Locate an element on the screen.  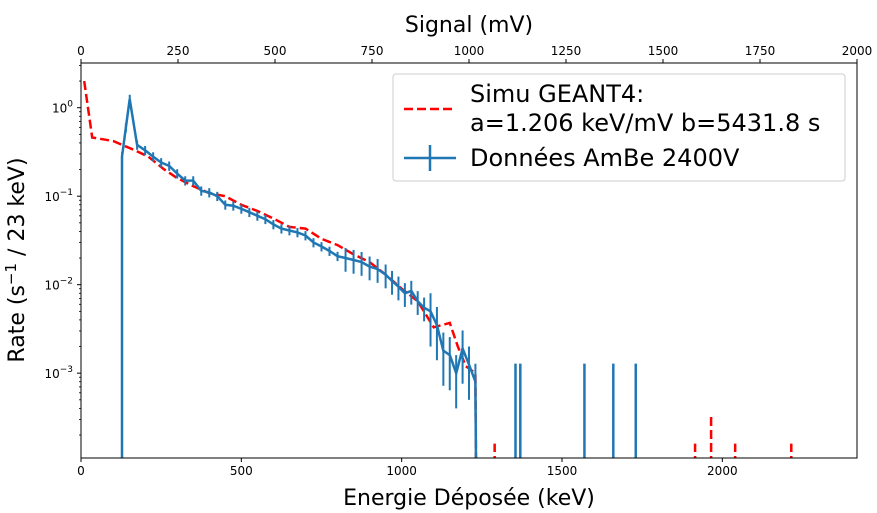
x-tick-label: 1000 is located at coordinates (401, 471).